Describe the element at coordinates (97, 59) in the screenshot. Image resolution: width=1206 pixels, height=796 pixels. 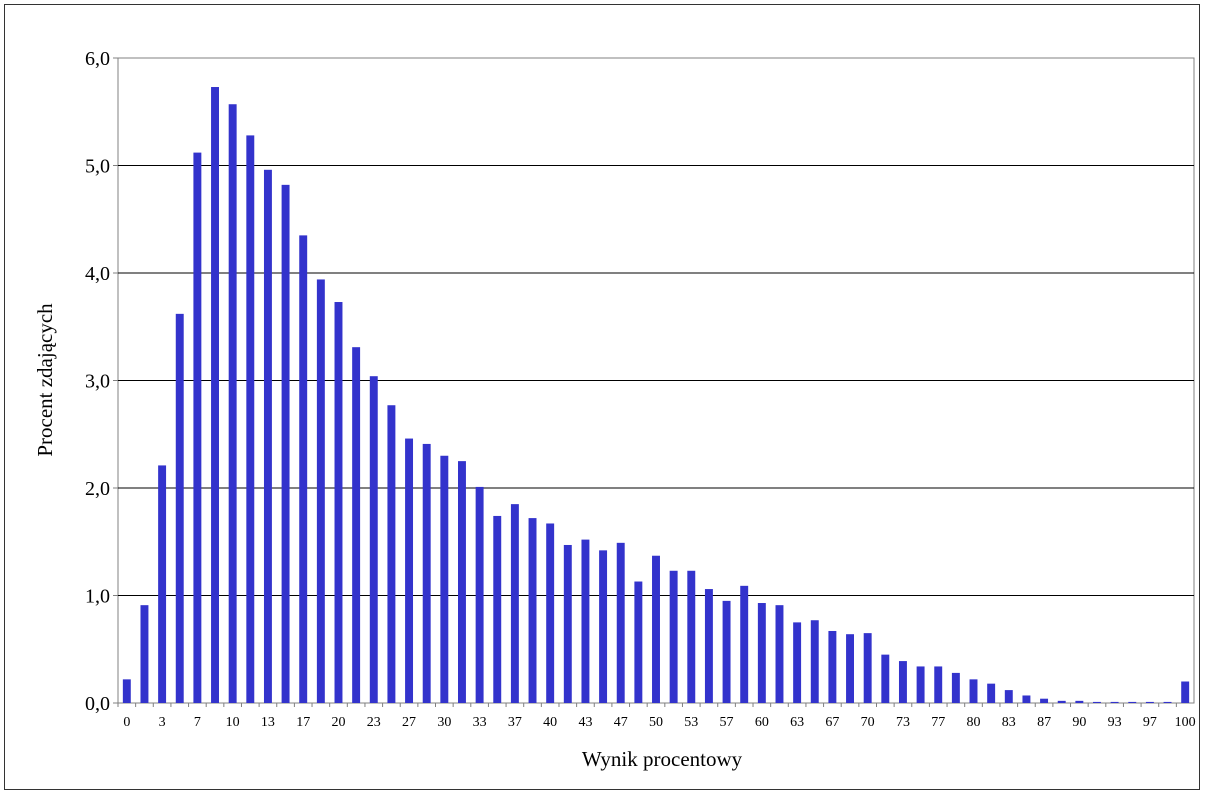
I see `y-tick-label: 6,0` at that location.